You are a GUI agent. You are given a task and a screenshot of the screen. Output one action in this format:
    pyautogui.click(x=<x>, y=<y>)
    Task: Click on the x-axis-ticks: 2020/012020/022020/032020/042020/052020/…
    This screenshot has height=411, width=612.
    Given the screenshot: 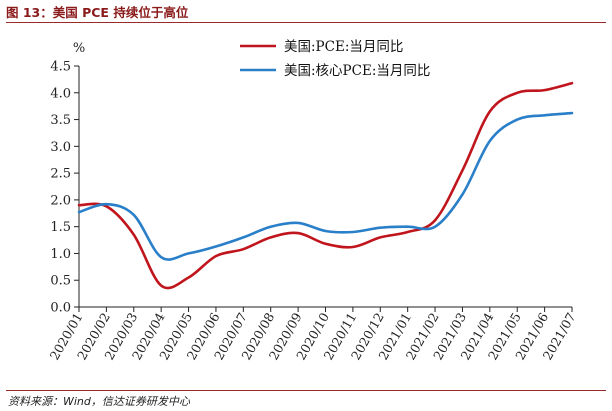 What is the action you would take?
    pyautogui.click(x=313, y=334)
    